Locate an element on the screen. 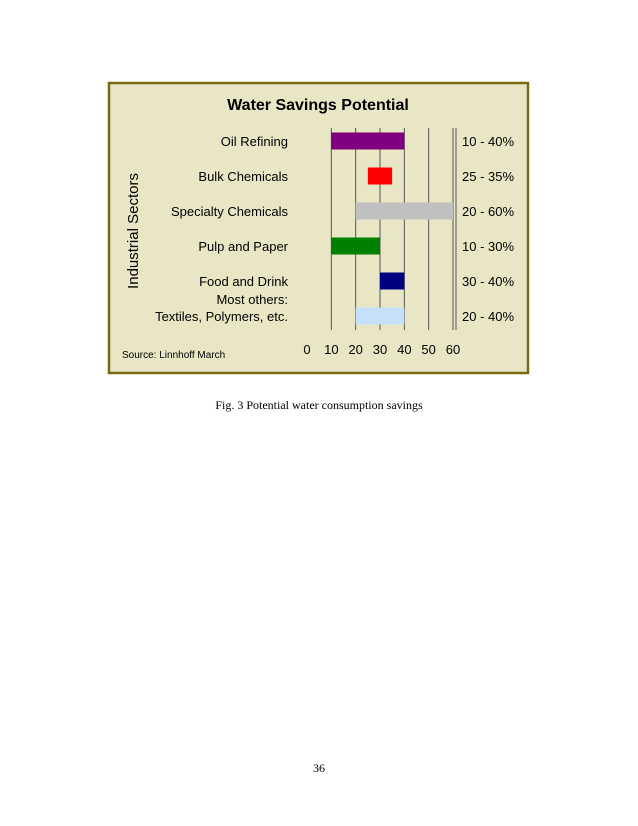  category-label-1: Bulk Chemicals is located at coordinates (243, 176).